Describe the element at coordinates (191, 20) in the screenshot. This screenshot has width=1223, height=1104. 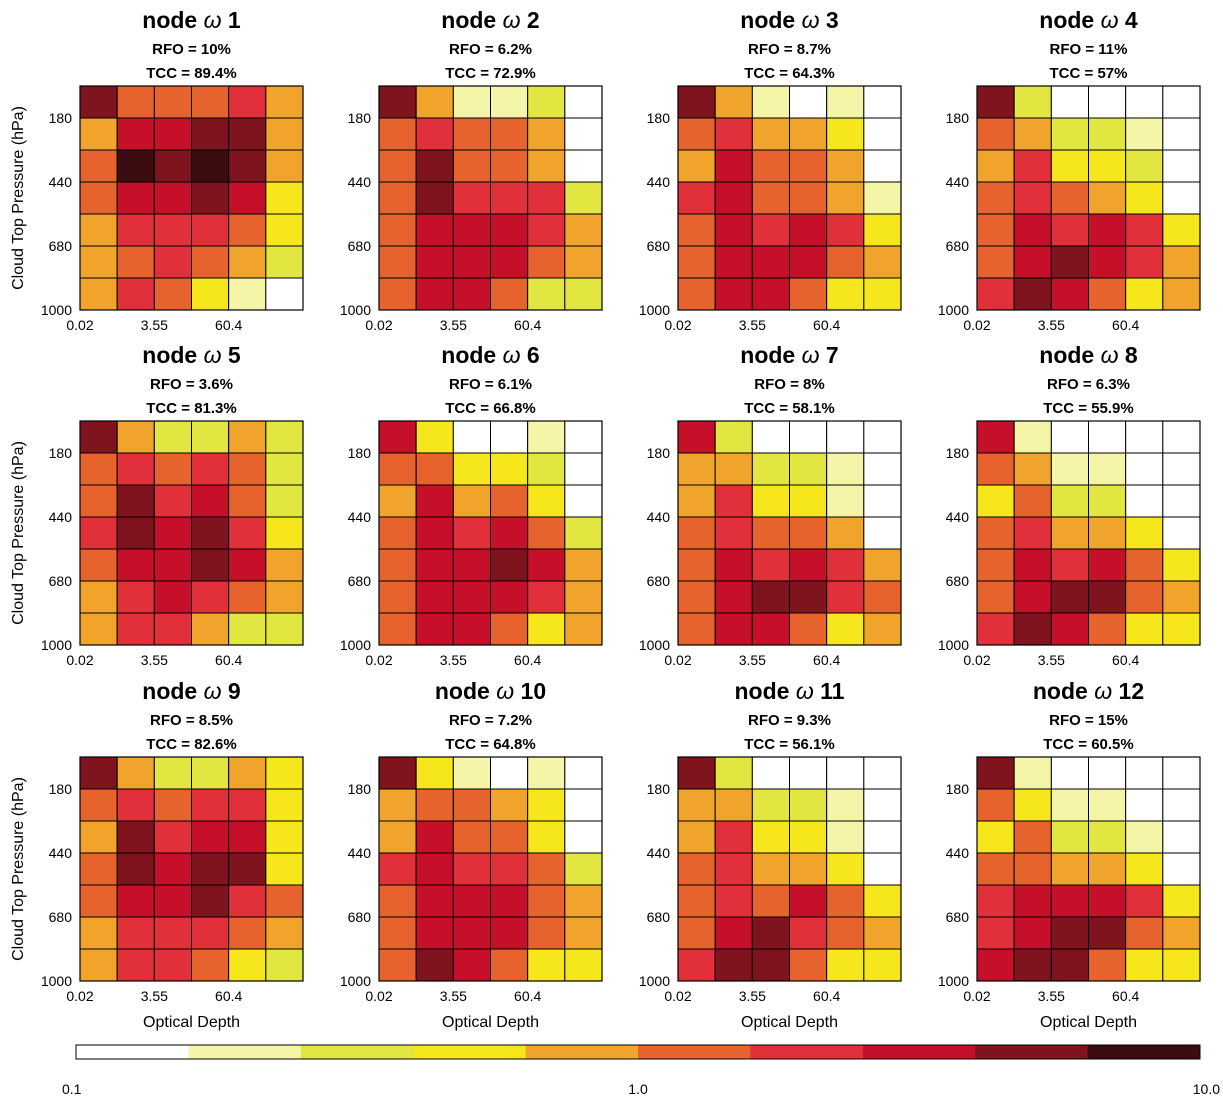
I see `panel-title: node ω 1` at that location.